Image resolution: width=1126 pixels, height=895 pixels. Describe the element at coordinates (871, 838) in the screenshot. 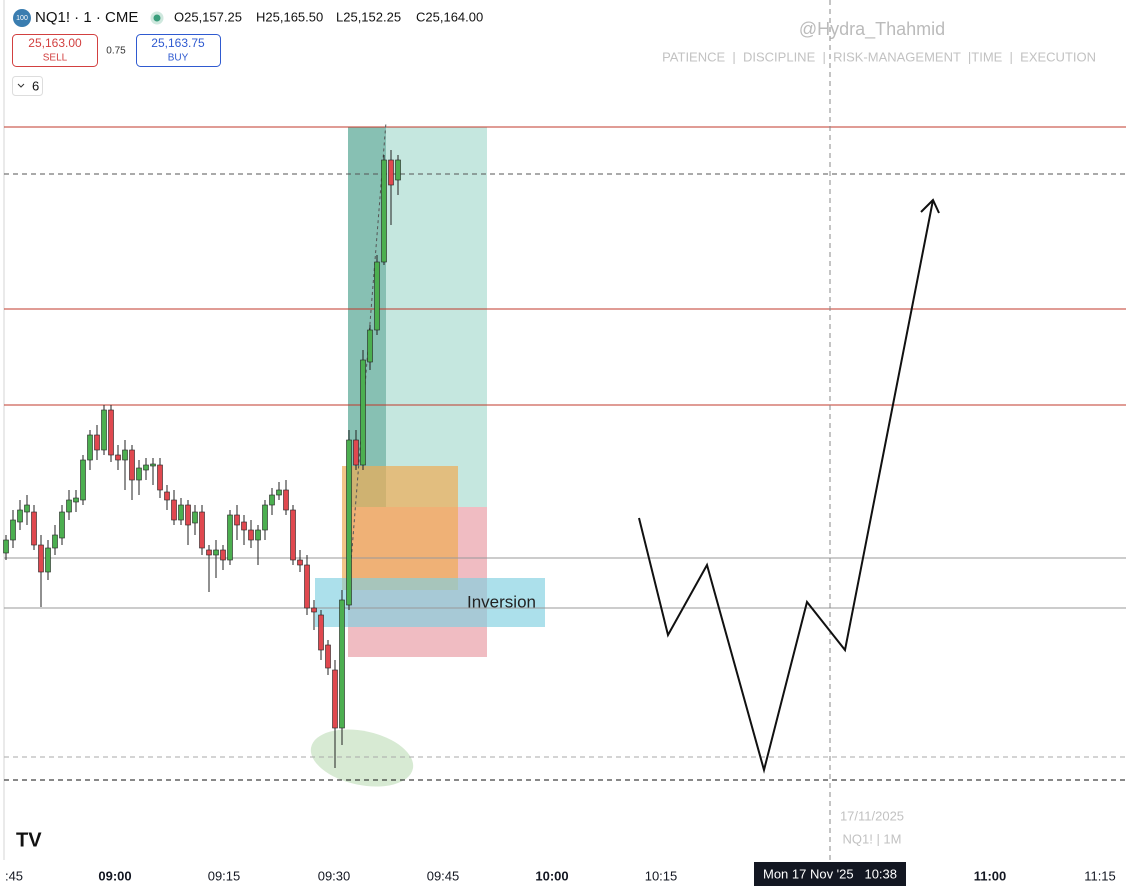

I see `footer-symbol: NQ1! | 1M` at that location.